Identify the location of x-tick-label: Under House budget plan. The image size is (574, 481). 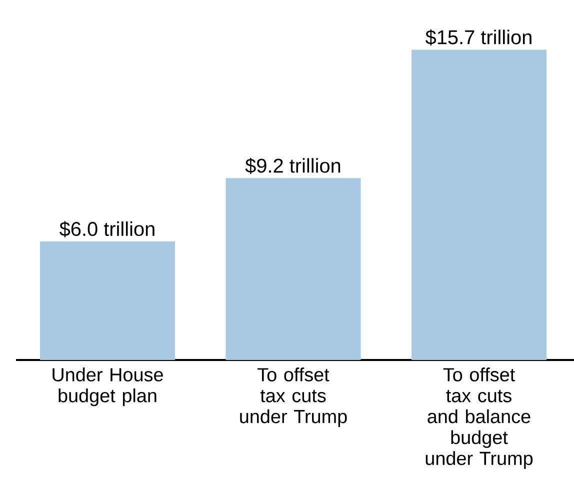
(107, 387).